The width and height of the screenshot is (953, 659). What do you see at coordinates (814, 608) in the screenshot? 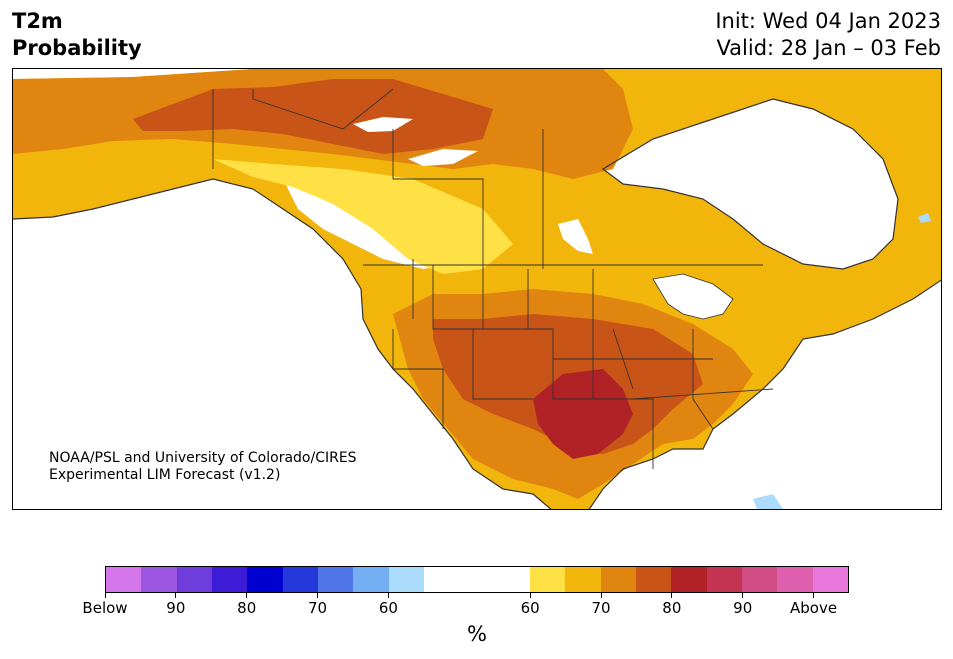
I see `colorbar-tick-label: Above` at bounding box center [814, 608].